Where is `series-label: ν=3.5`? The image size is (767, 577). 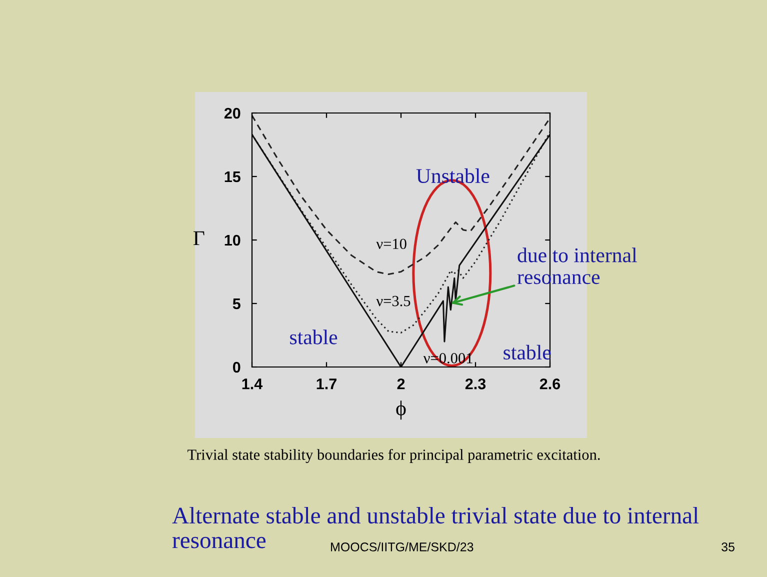
series-label: ν=3.5 is located at coordinates (393, 301).